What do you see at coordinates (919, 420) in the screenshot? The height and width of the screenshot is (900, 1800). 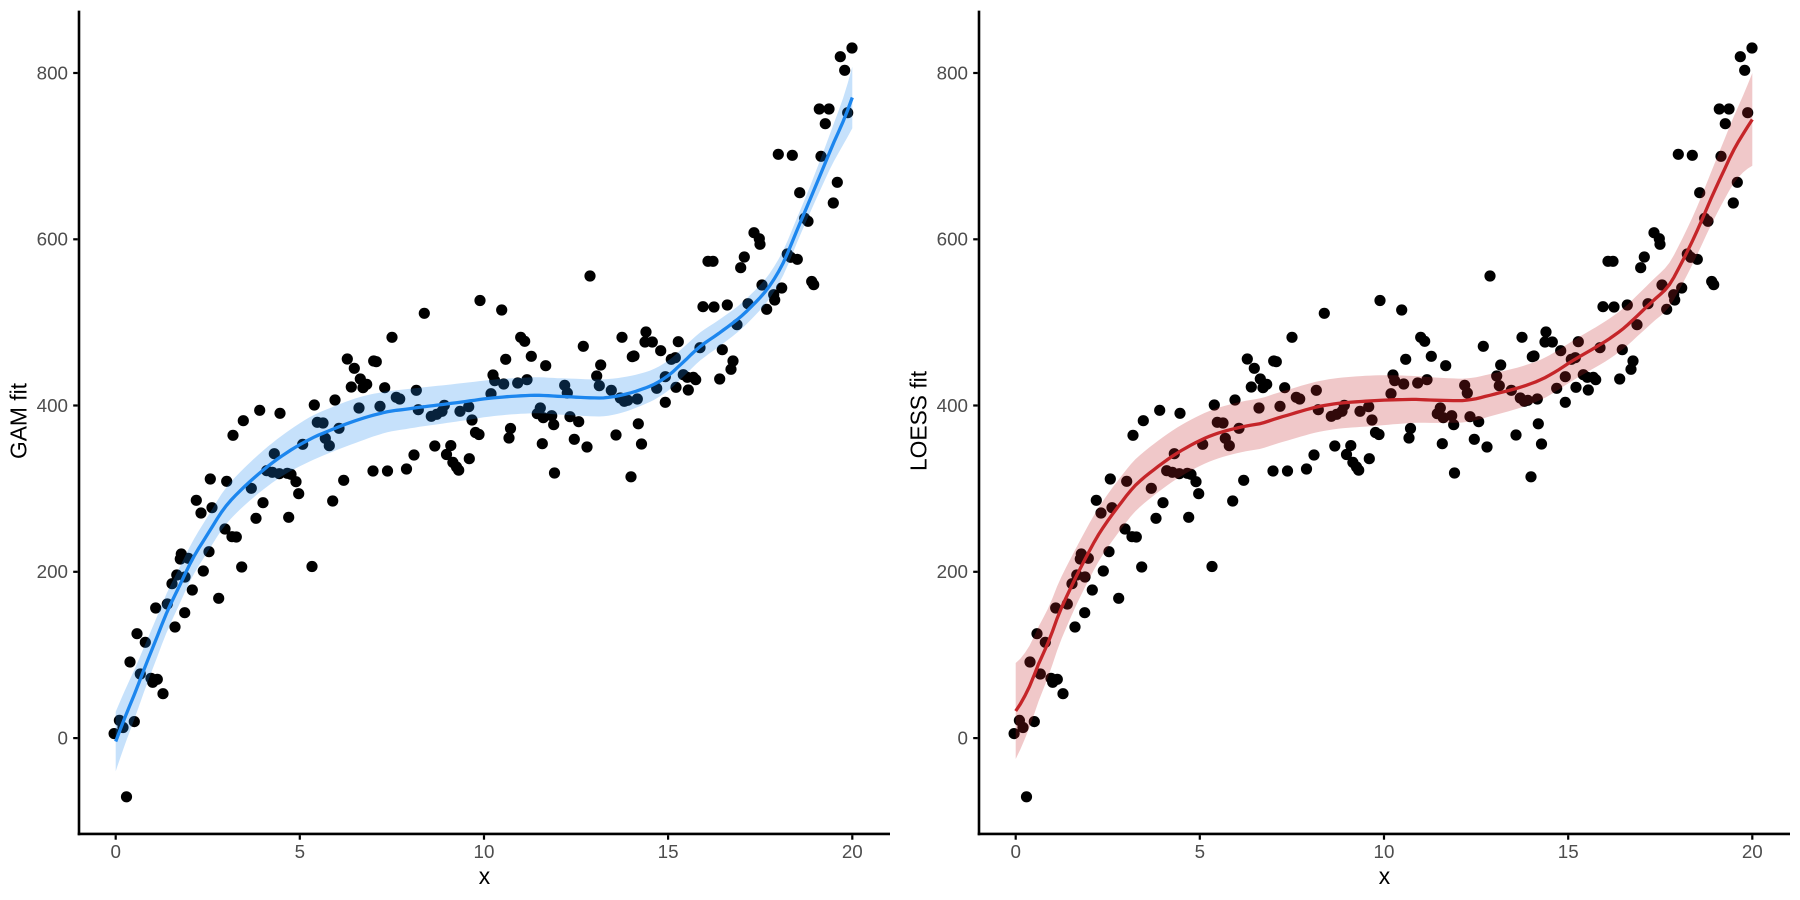 I see `svg-text: LOESS fit` at bounding box center [919, 420].